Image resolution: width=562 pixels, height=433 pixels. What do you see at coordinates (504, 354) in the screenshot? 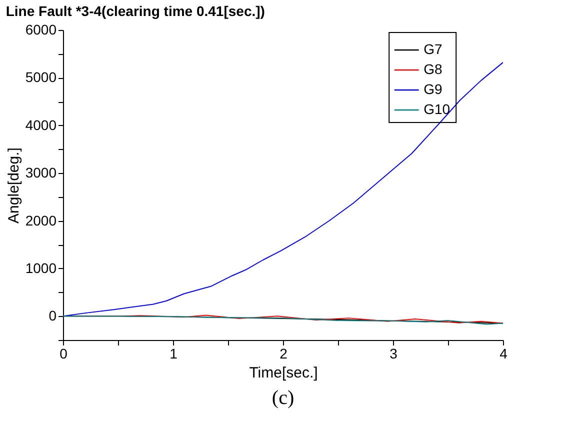
I see `x-tick-label: 4` at bounding box center [504, 354].